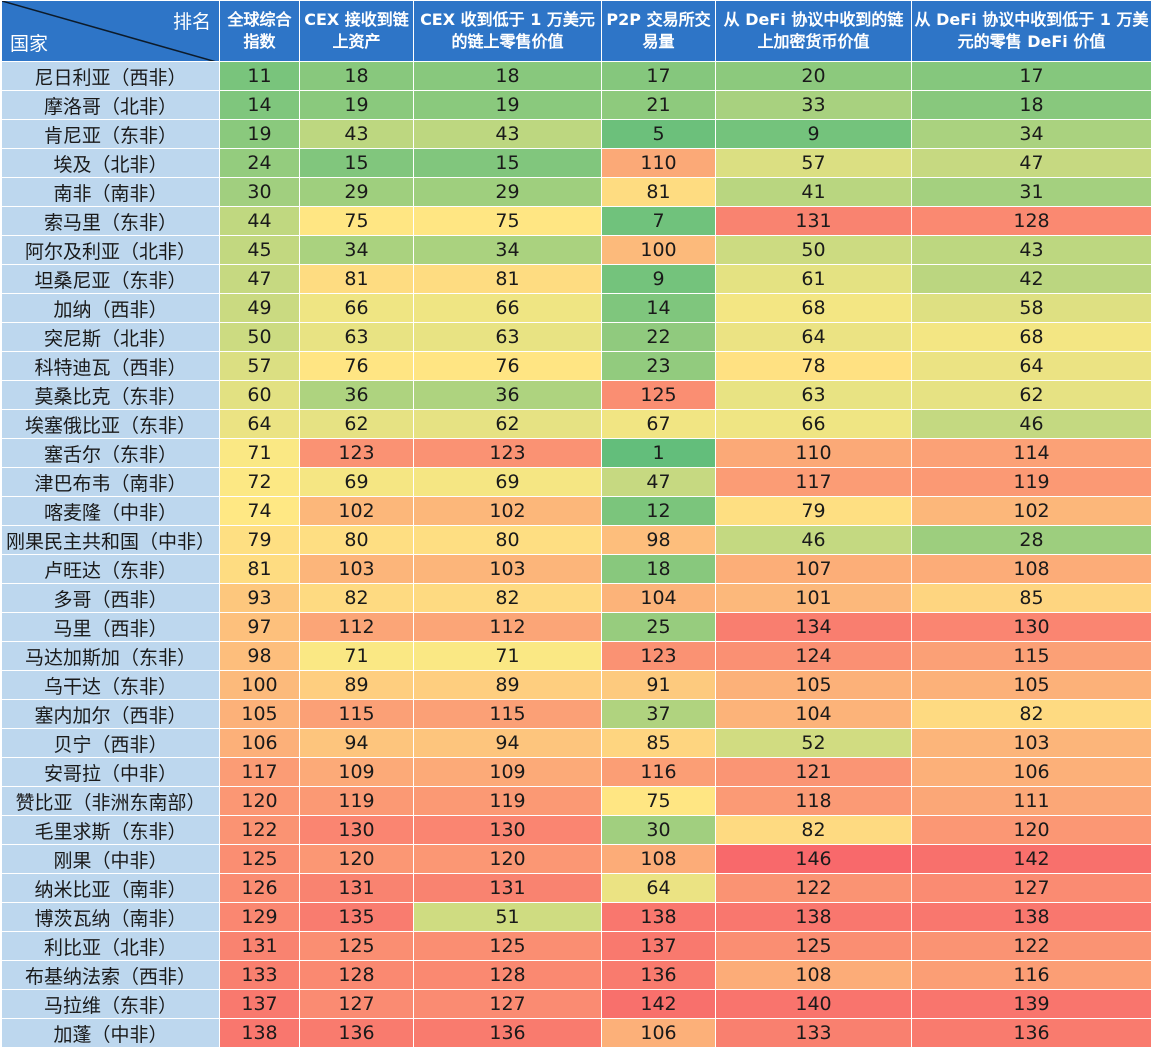  What do you see at coordinates (576, 163) in the screenshot?
I see `table-row: 埃及（北非） 24 15 15 110 57 47` at bounding box center [576, 163].